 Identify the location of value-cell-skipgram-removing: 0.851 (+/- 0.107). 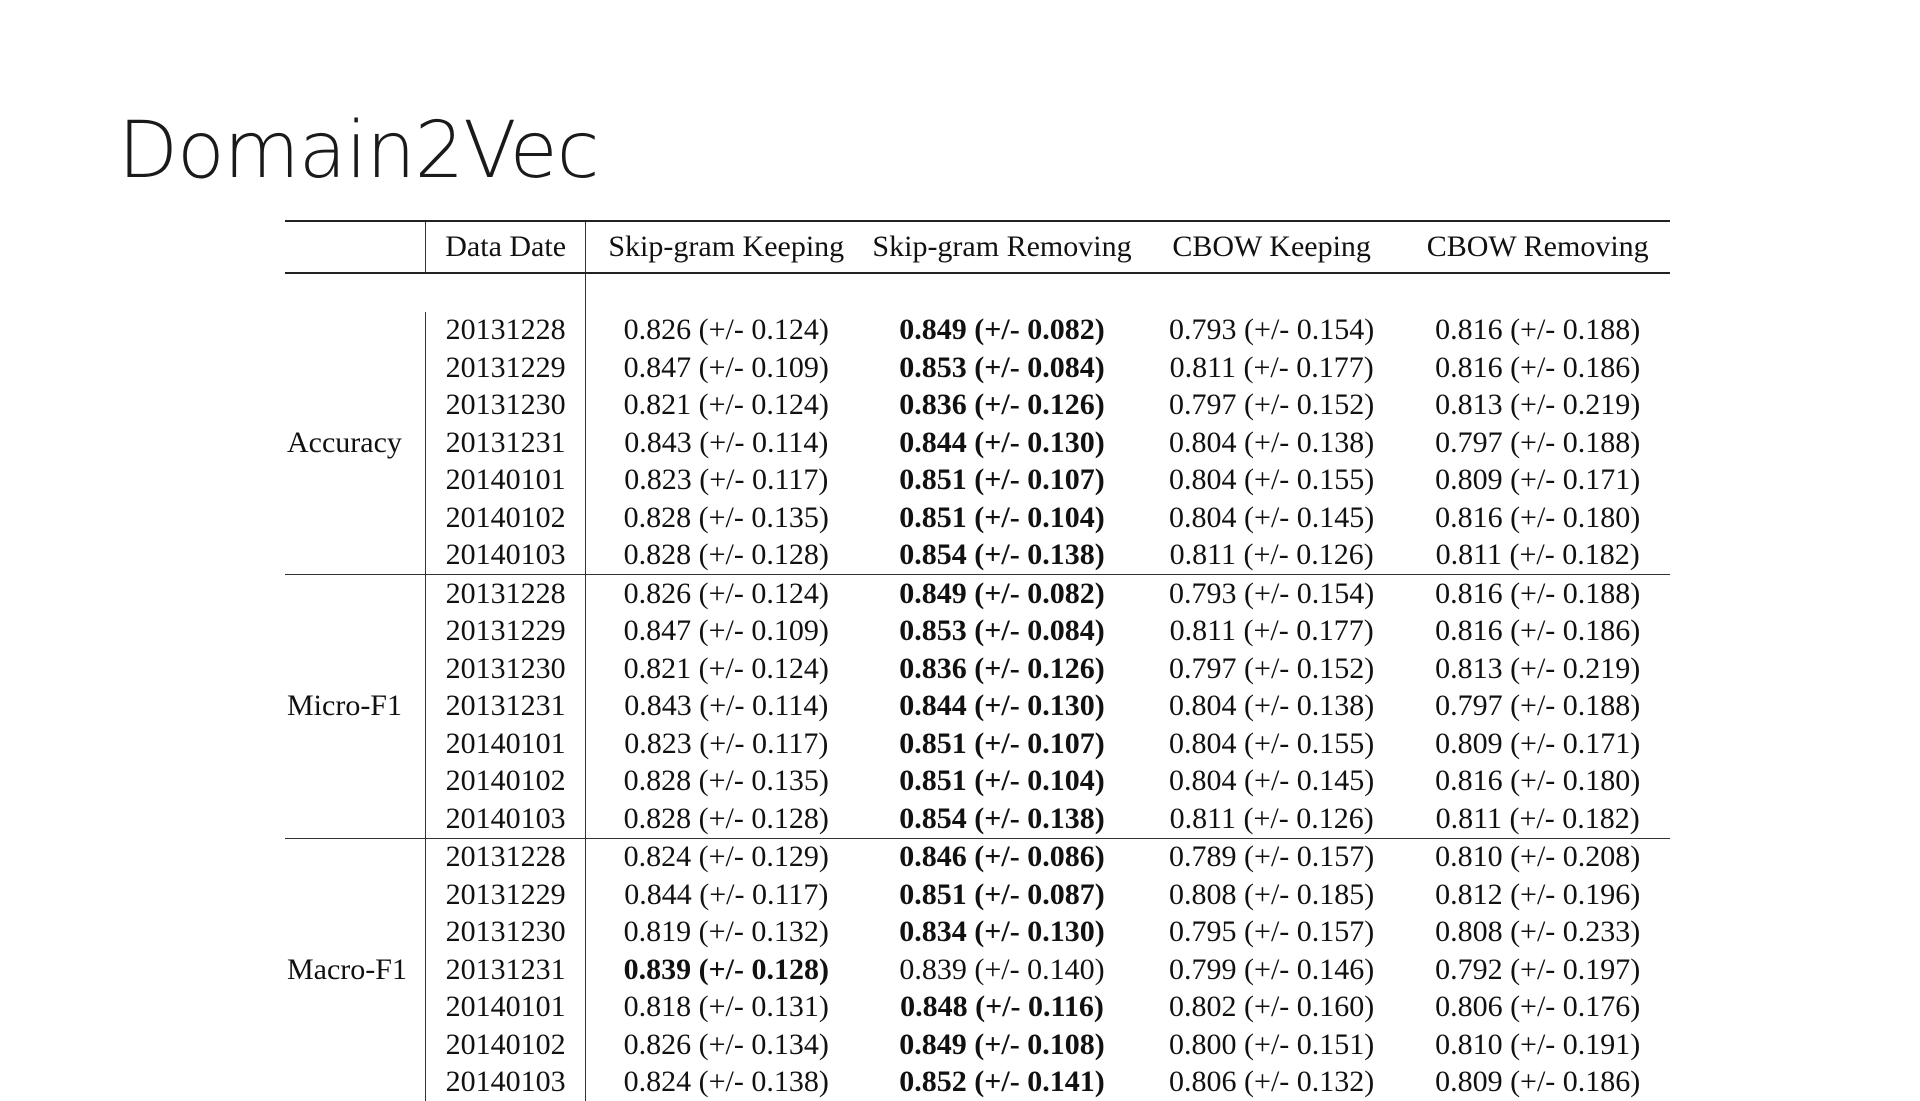
(1002, 744).